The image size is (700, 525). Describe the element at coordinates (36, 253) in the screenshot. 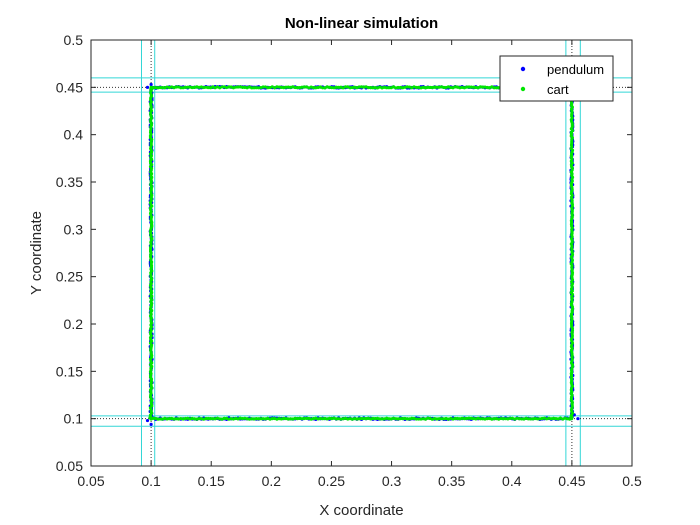

I see `y-axis-label: Y coordinate` at that location.